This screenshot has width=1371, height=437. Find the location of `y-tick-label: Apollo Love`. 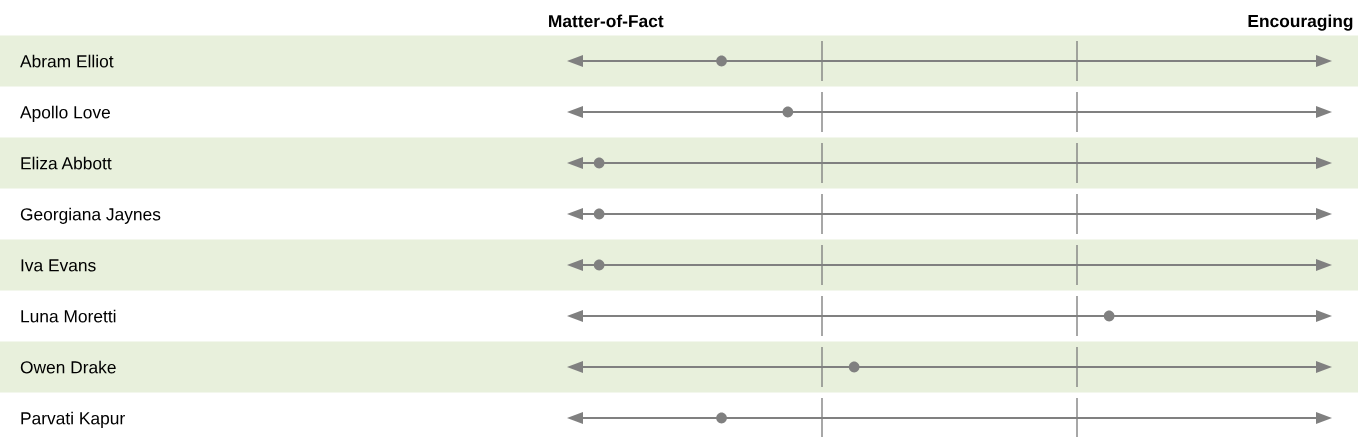

y-tick-label: Apollo Love is located at coordinates (65, 113).